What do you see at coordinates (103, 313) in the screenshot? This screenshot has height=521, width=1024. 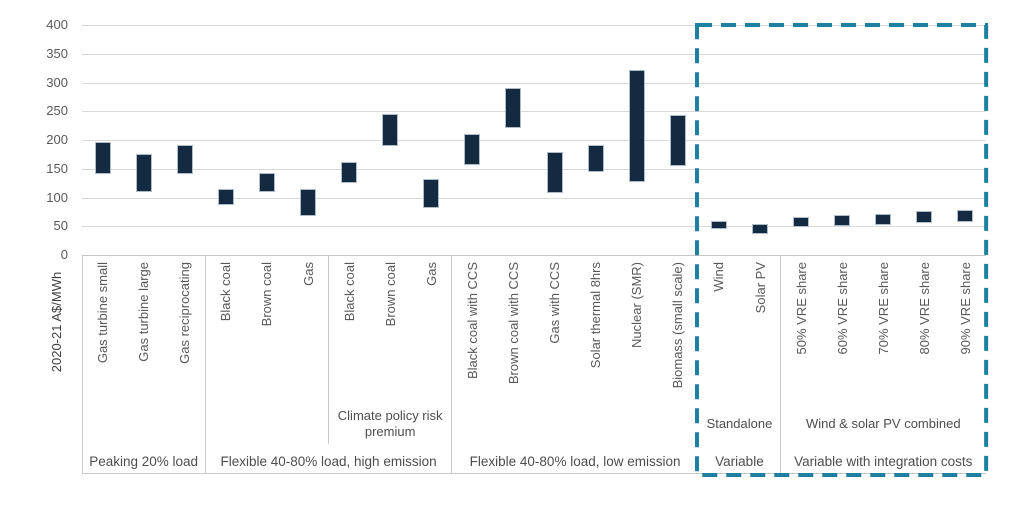 I see `category-label: Gas turbine small` at bounding box center [103, 313].